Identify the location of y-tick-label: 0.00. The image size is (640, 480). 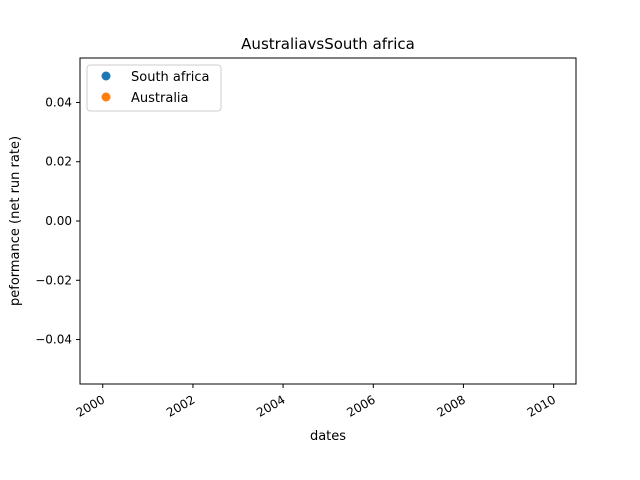
(58, 221).